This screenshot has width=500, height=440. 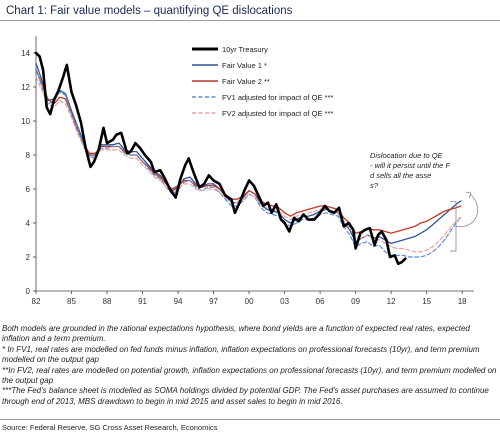 I want to click on x-tick-label: 85, so click(x=71, y=301).